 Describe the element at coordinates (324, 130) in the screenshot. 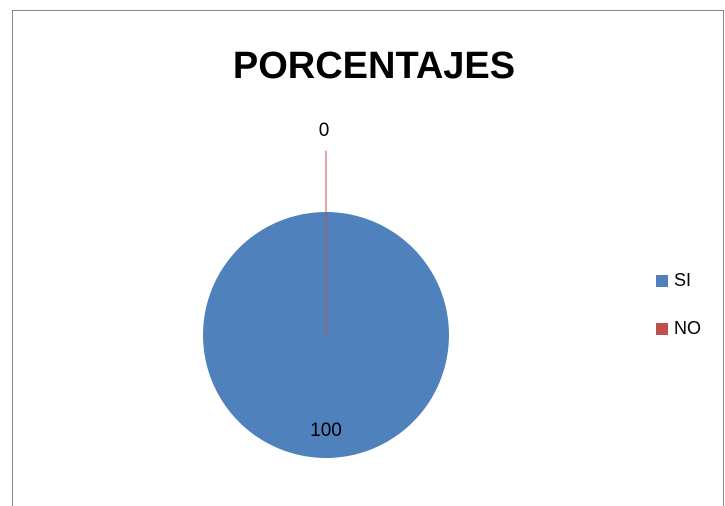

I see `data-label: 0` at that location.